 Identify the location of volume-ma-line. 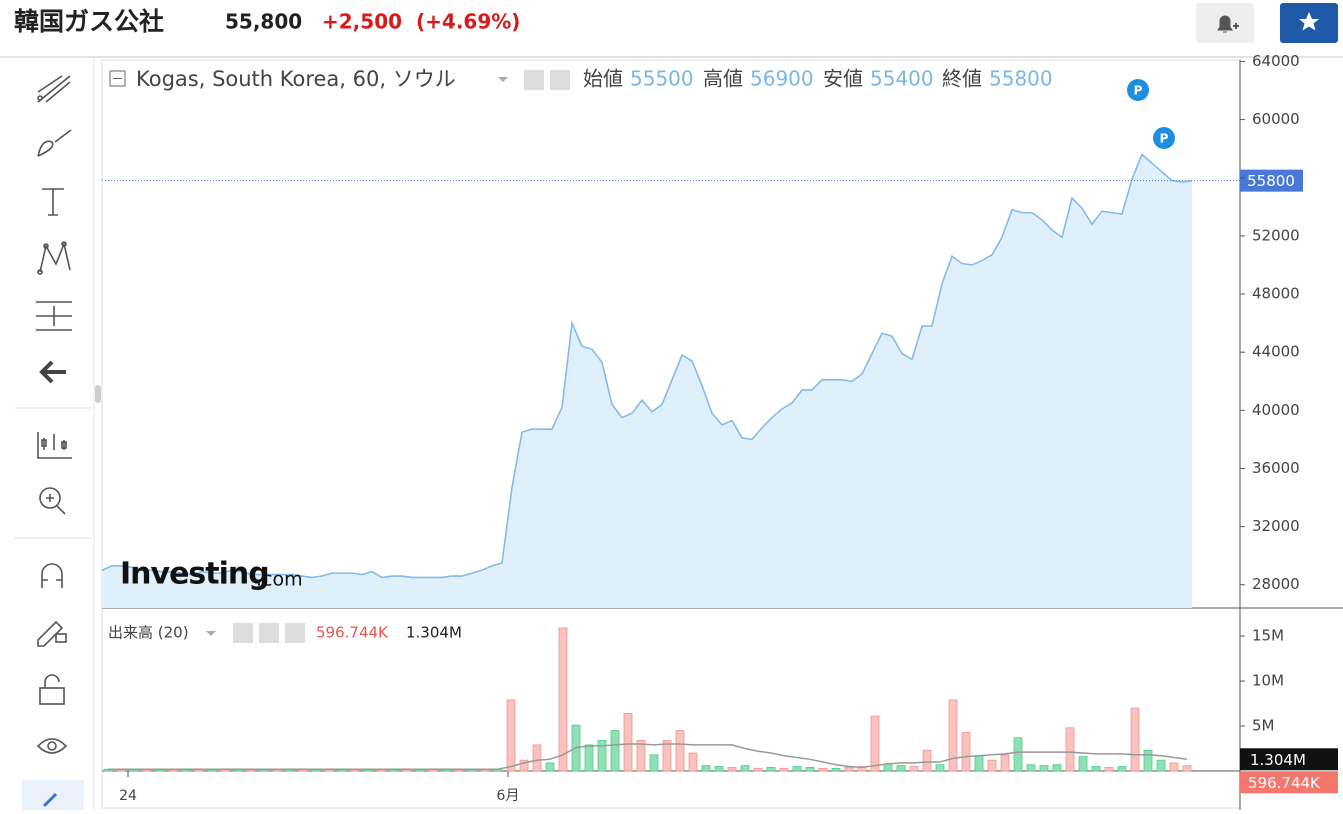
(648, 756).